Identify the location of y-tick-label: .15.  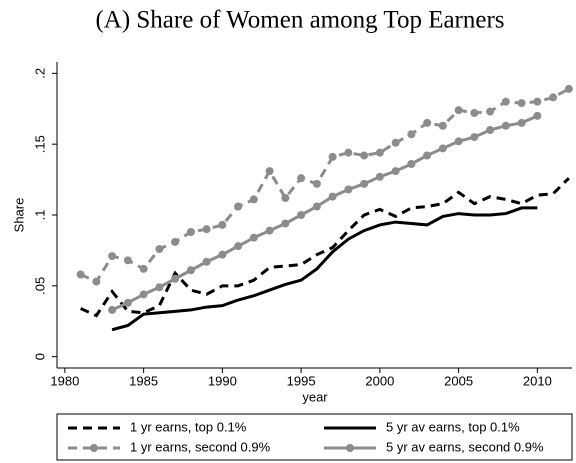
(39, 144).